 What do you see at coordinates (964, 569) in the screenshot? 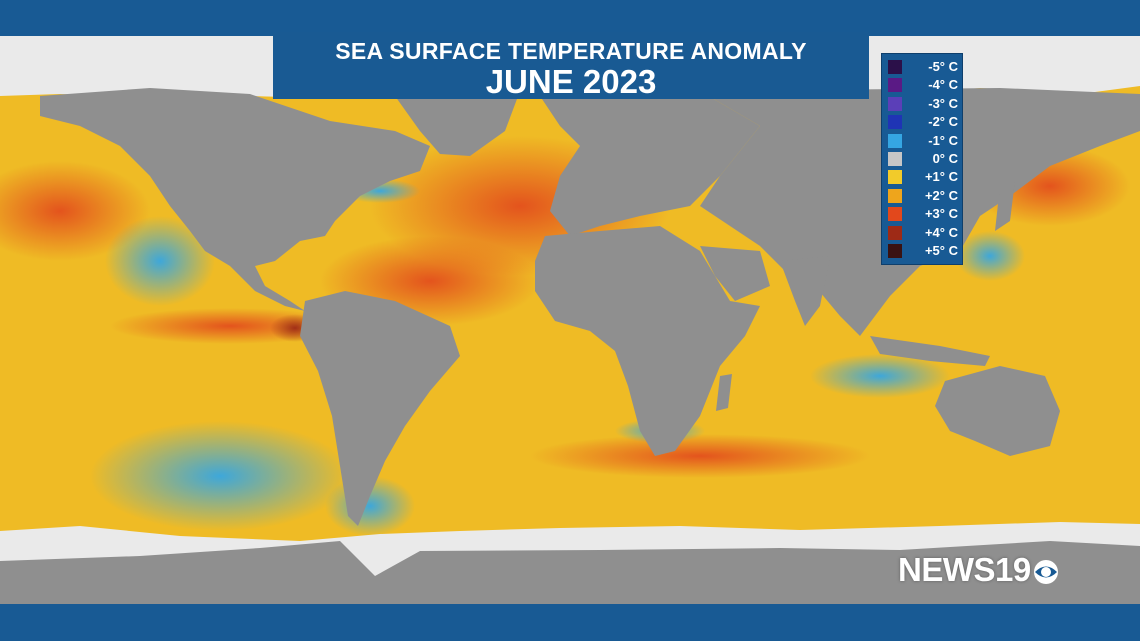
I see `logo-text: NEWS19` at bounding box center [964, 569].